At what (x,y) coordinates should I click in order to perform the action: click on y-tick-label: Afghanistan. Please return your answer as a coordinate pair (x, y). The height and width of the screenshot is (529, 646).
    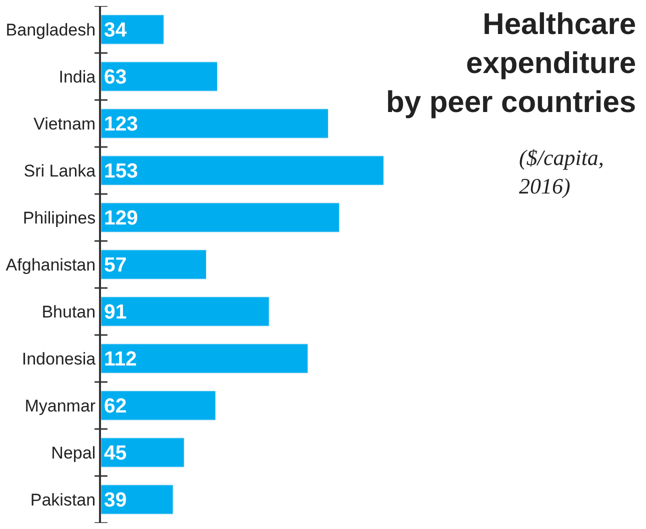
    Looking at the image, I should click on (51, 264).